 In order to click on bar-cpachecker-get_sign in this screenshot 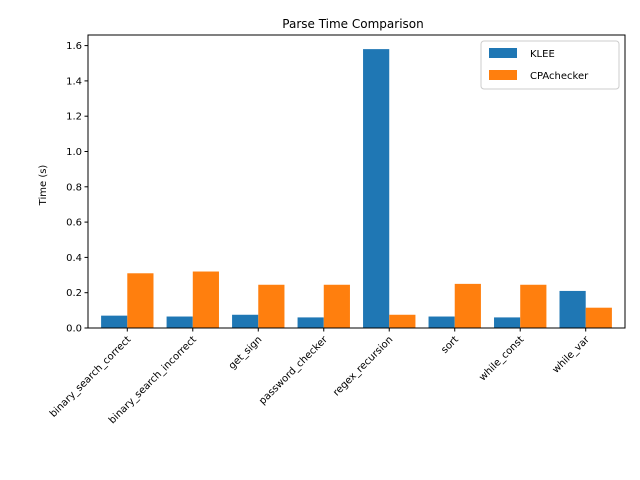, I will do `click(271, 306)`.